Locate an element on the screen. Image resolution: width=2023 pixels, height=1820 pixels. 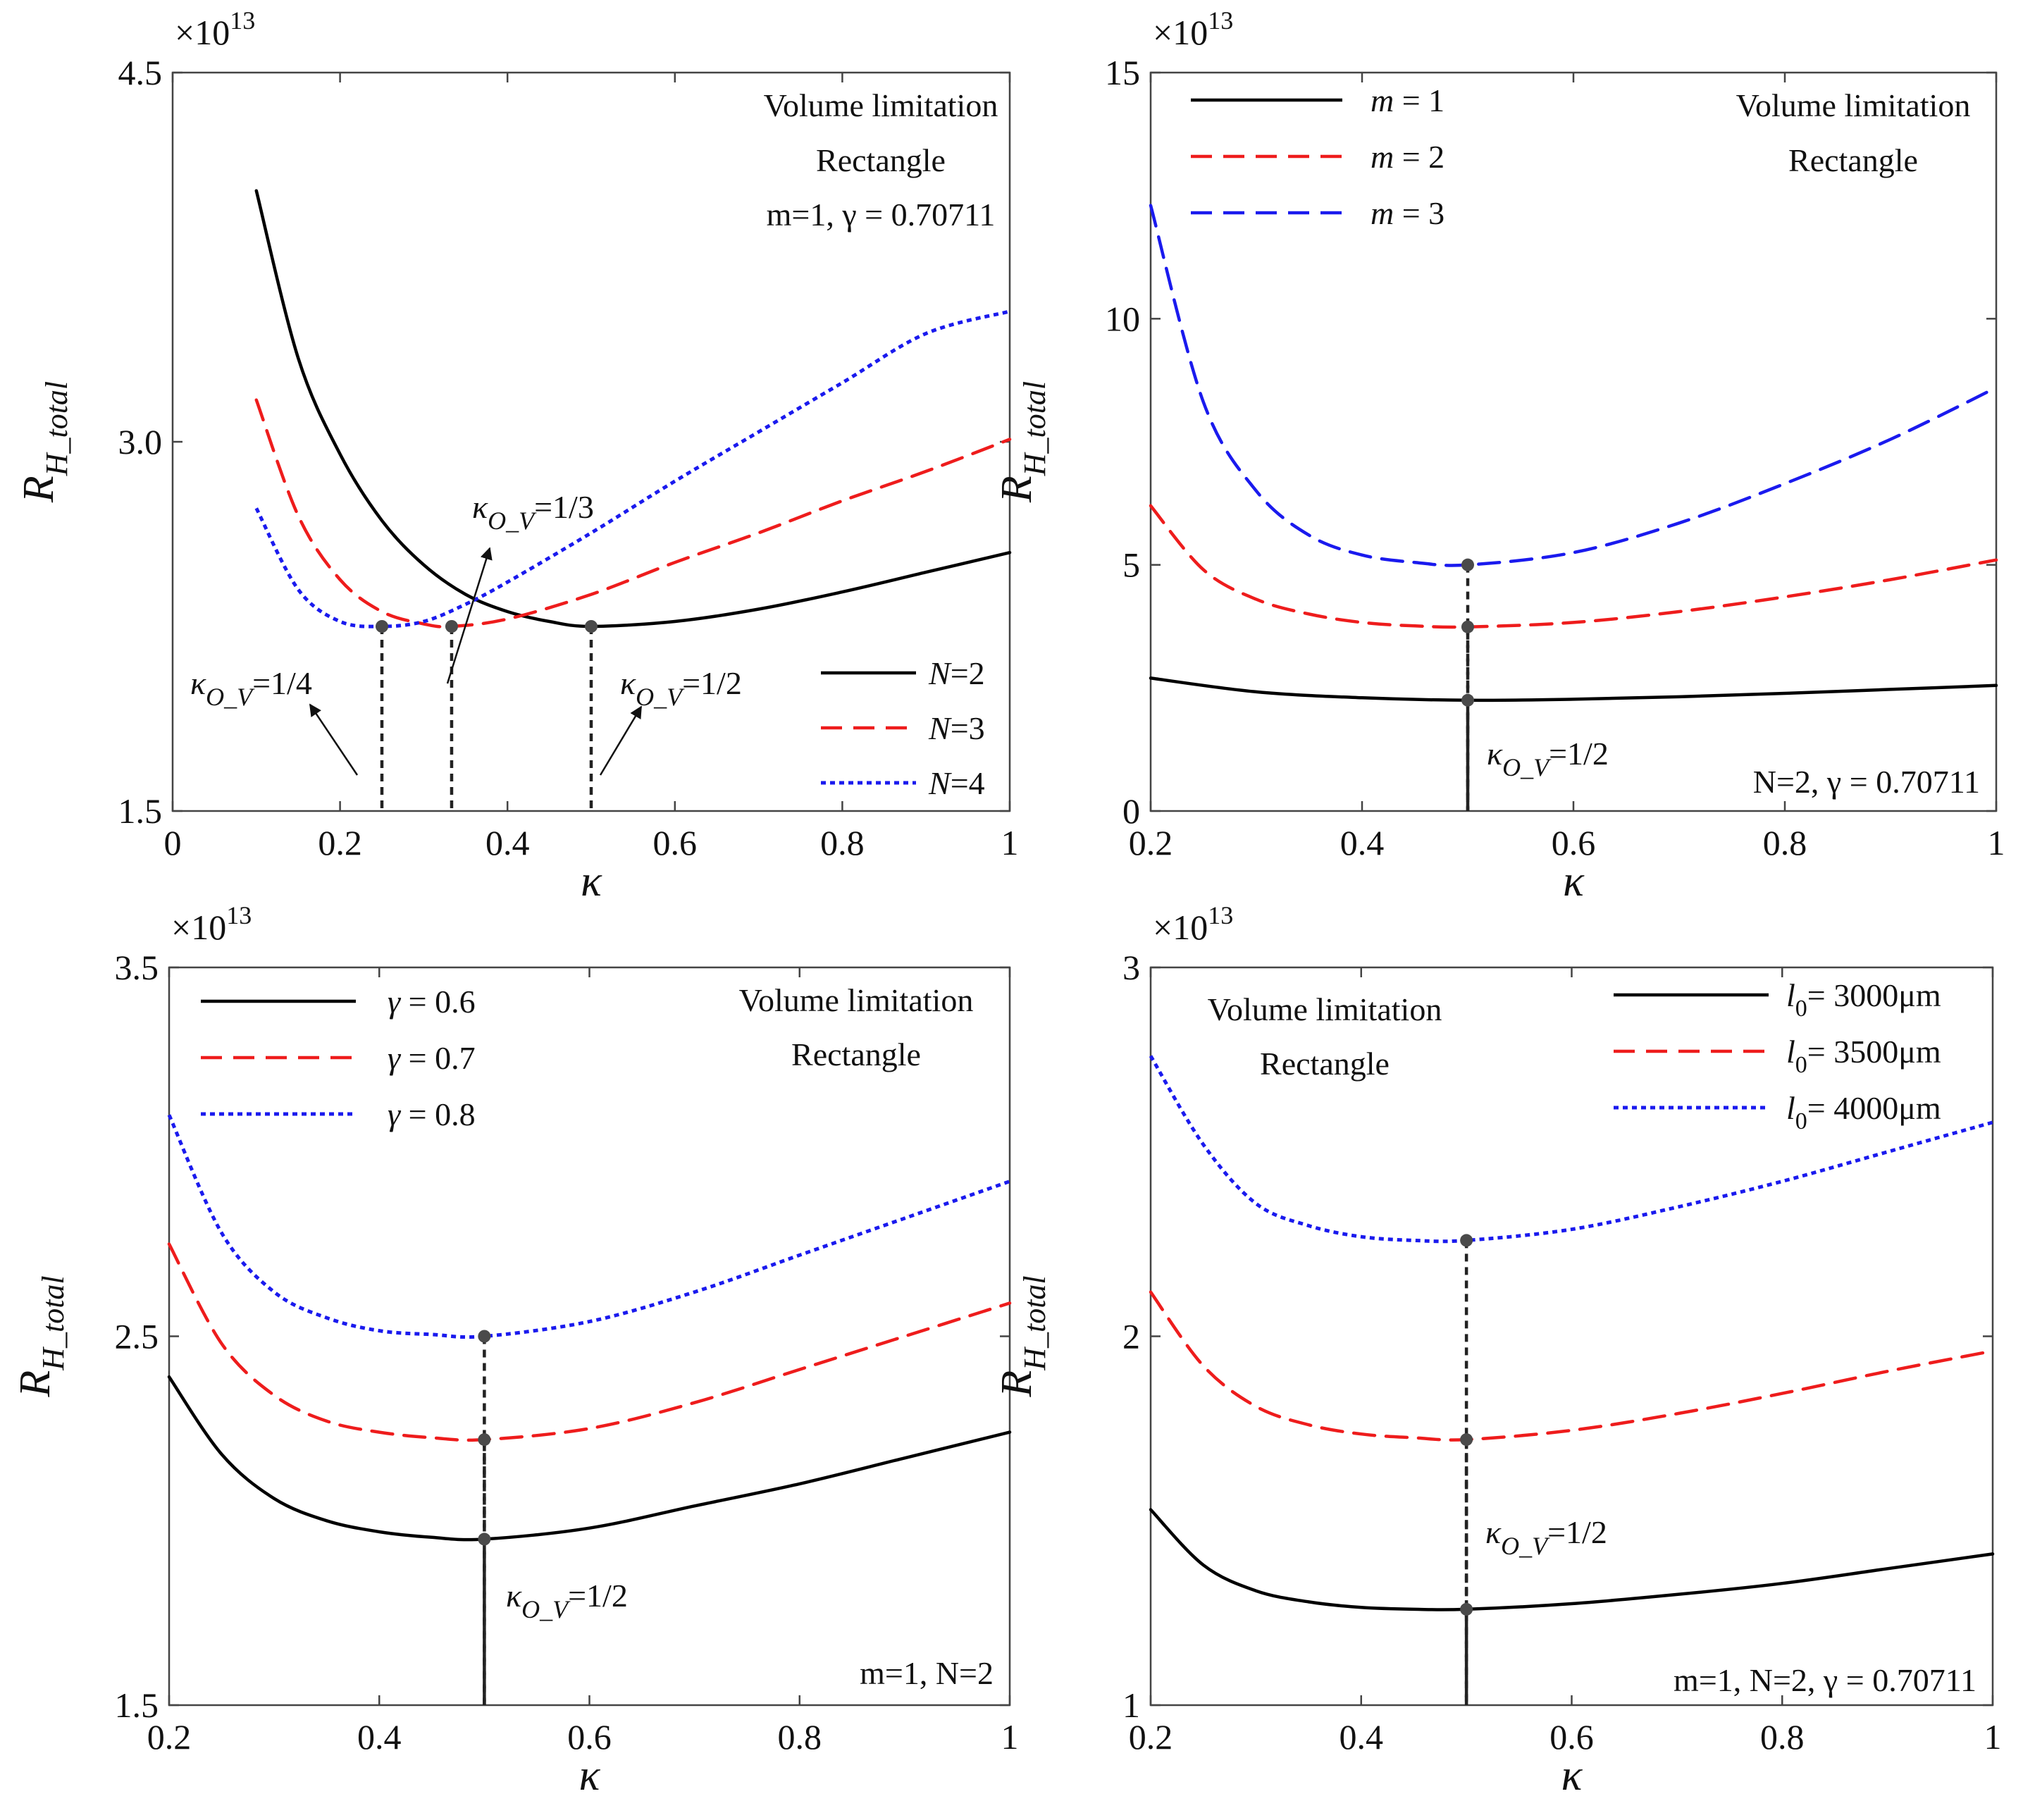
legend-label-value: = 3 is located at coordinates (1419, 213).